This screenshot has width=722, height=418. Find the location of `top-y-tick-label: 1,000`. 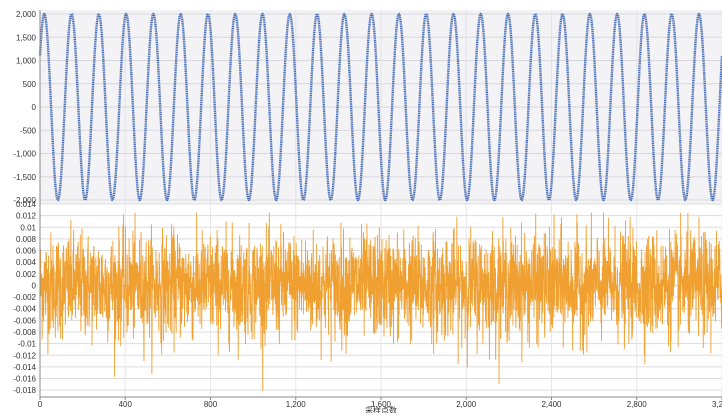

top-y-tick-label: 1,000 is located at coordinates (26, 61).